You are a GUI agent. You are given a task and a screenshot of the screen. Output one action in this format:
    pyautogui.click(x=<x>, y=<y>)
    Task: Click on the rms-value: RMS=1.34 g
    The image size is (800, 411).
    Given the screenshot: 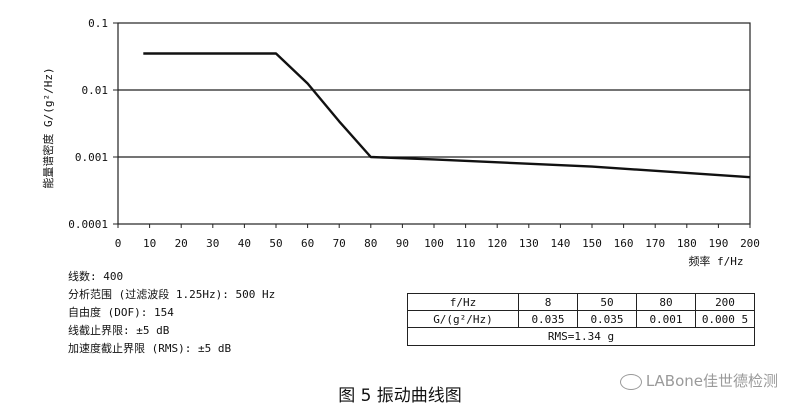 What is the action you would take?
    pyautogui.click(x=581, y=336)
    